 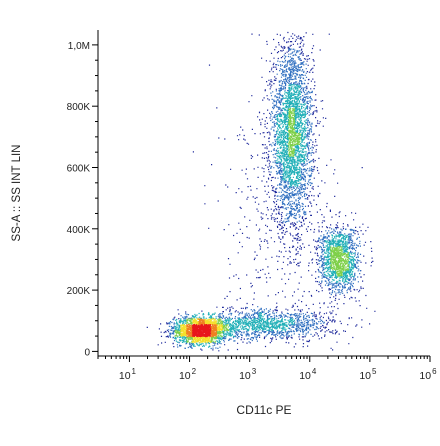 I want to click on y-tick-label: 800K, so click(x=79, y=107).